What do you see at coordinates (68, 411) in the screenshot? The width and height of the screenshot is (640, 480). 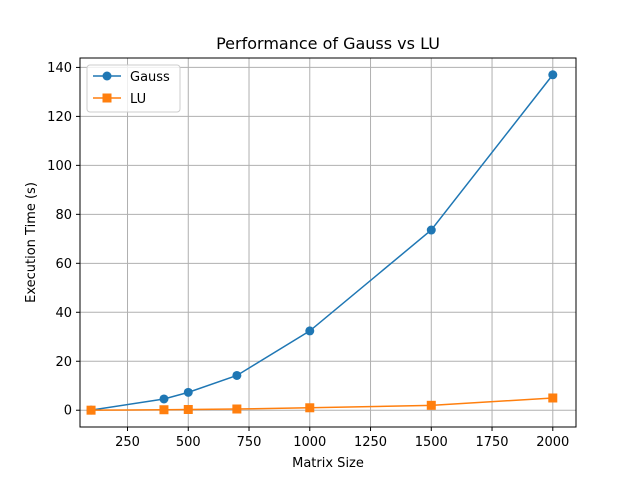 I see `y-tick-label: 0` at bounding box center [68, 411].